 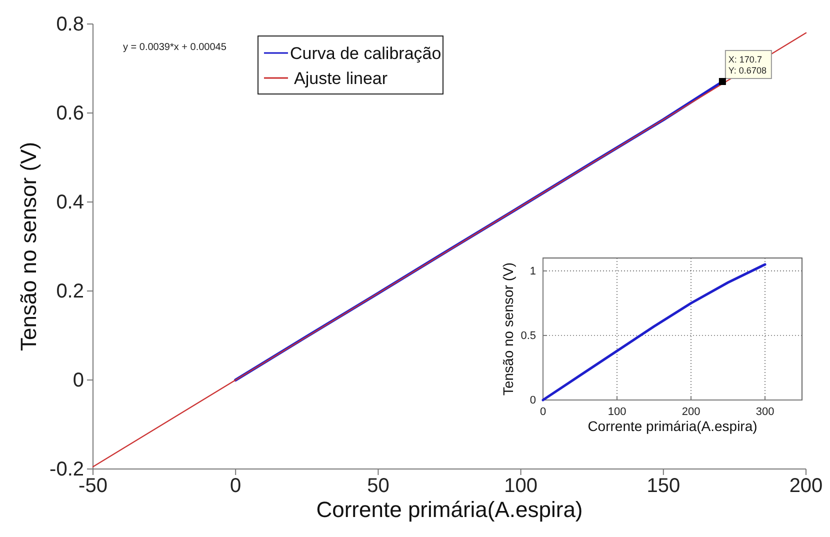 What do you see at coordinates (663, 486) in the screenshot?
I see `x-tick-label: 150` at bounding box center [663, 486].